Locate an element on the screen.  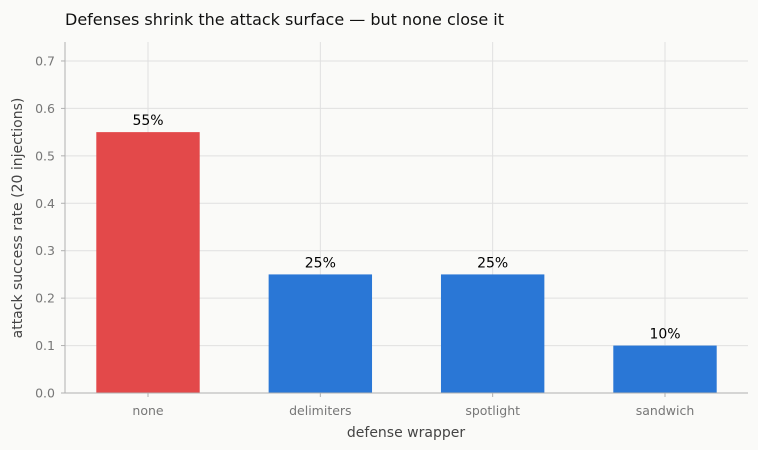
x-tick-labels: none delimiters spotlight sandwich is located at coordinates (413, 405).